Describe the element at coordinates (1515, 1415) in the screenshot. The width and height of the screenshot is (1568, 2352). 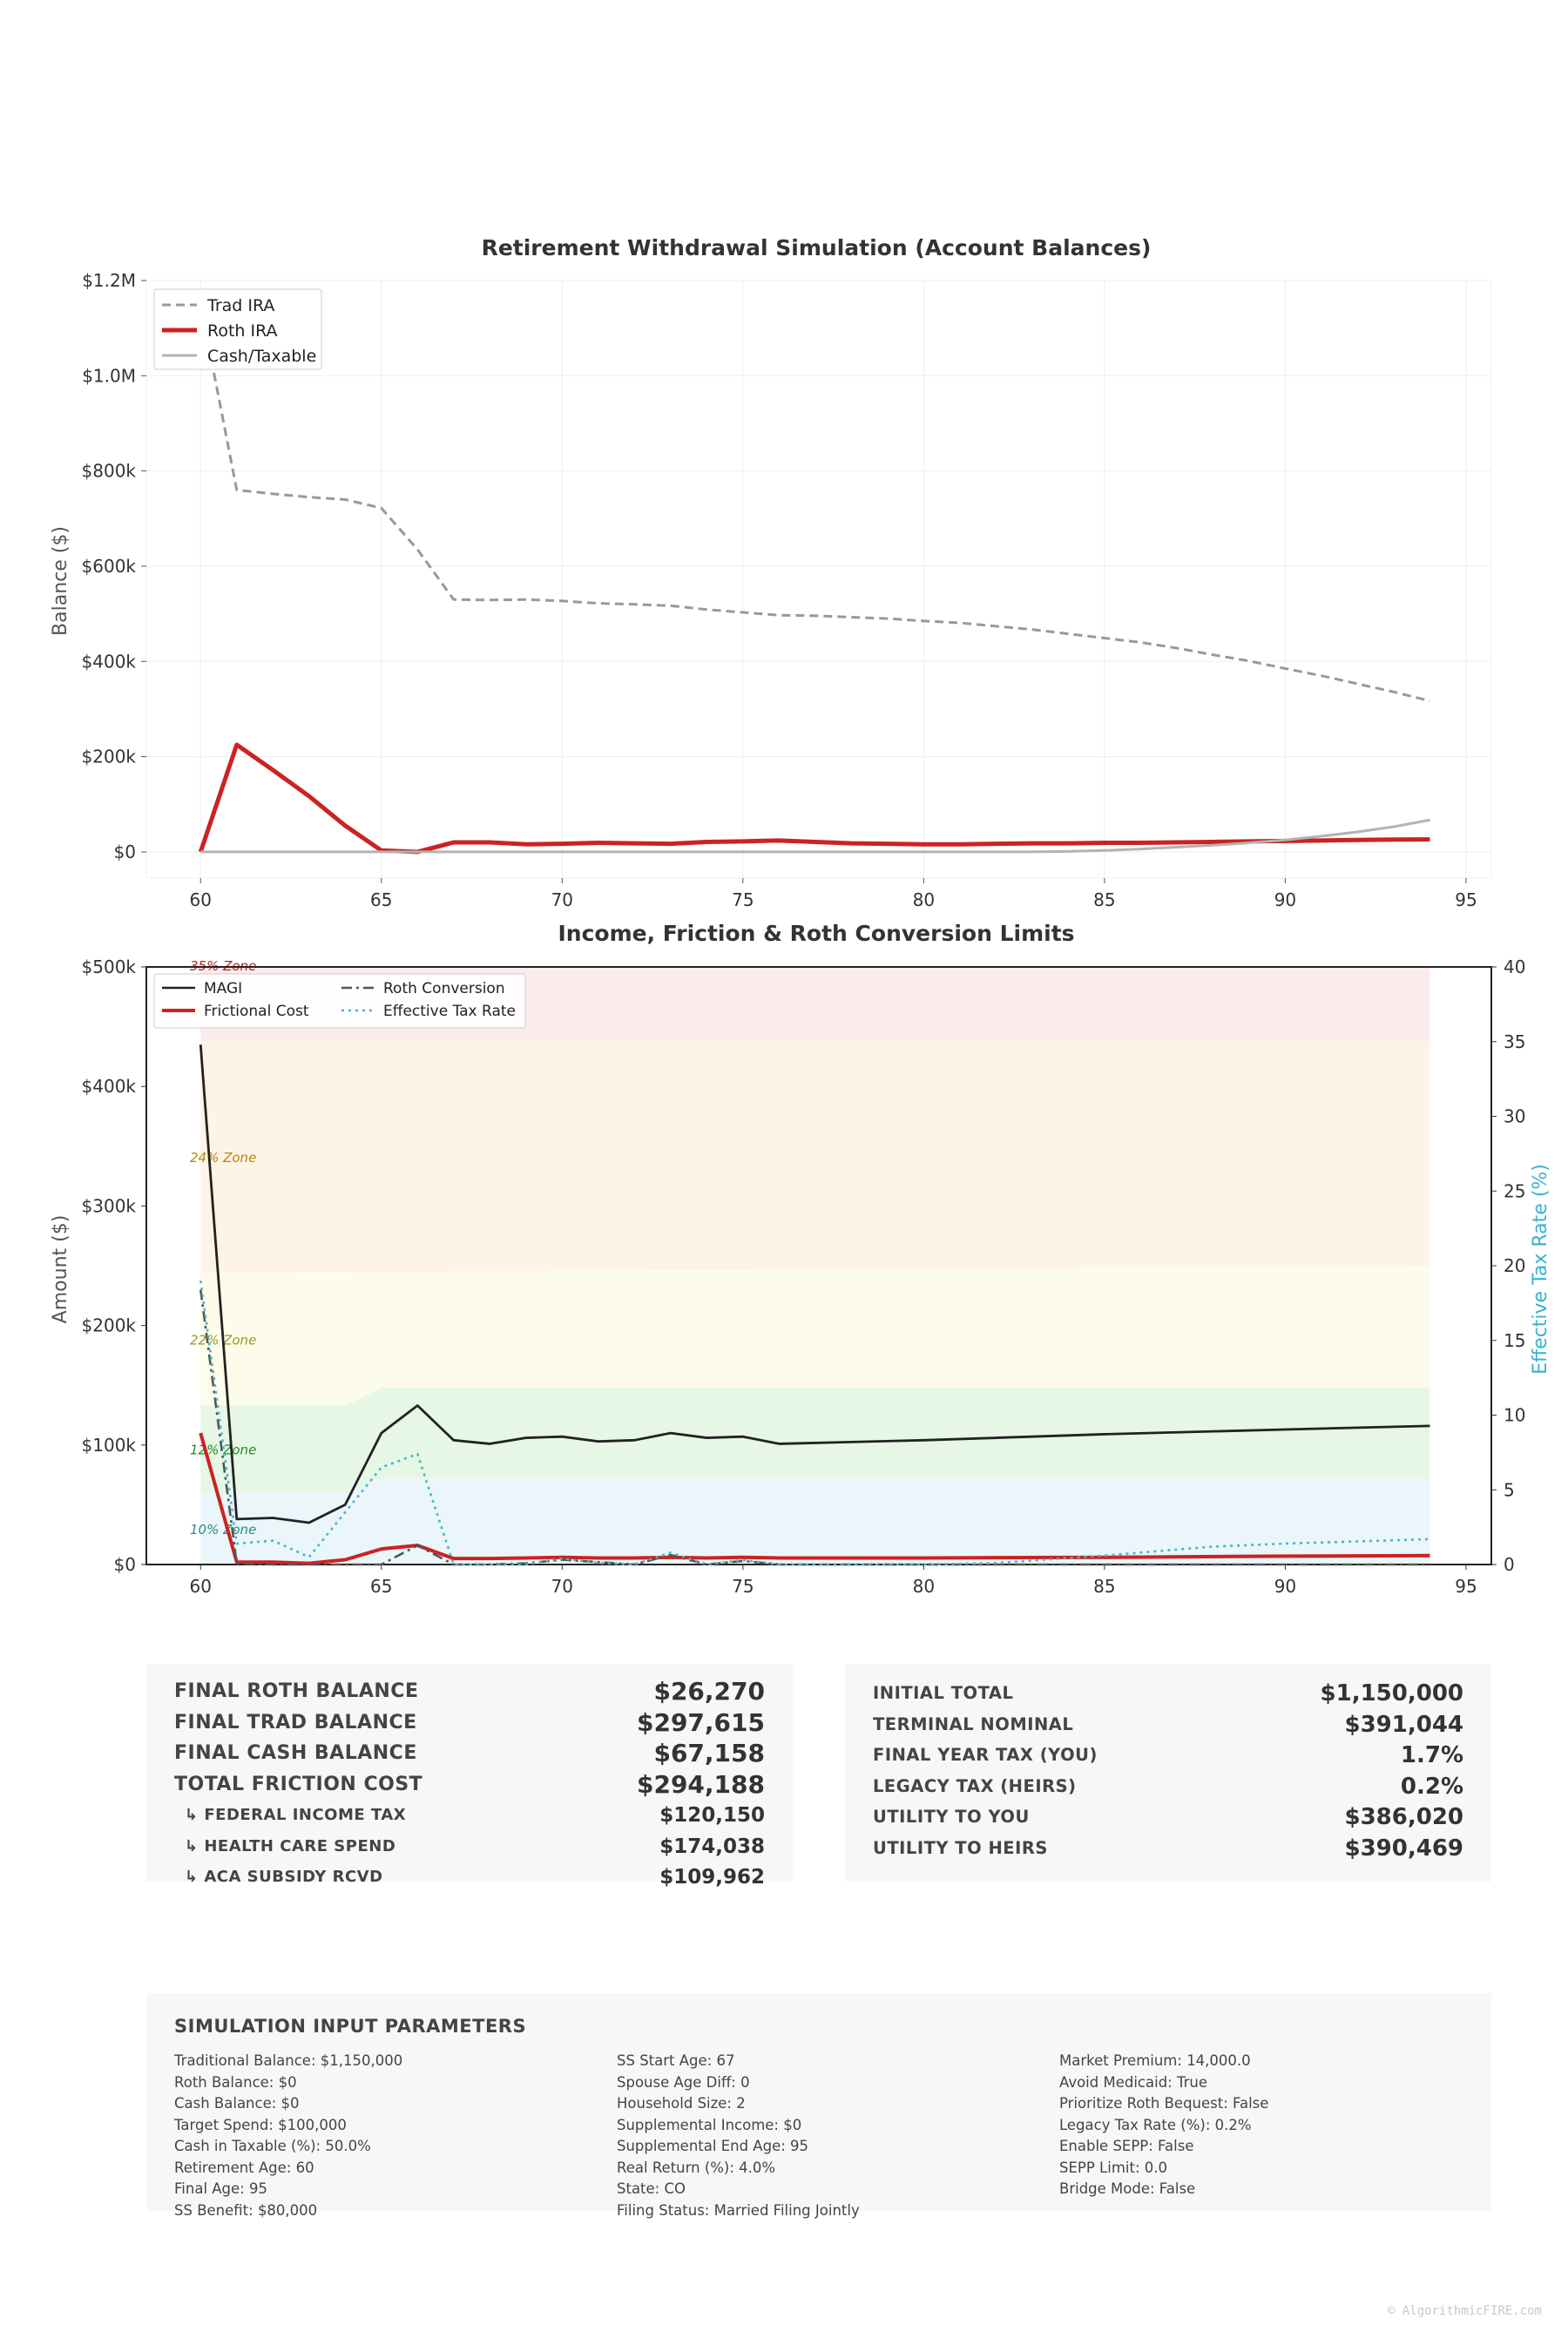
I see `chart2-y2tick-label: 10` at that location.